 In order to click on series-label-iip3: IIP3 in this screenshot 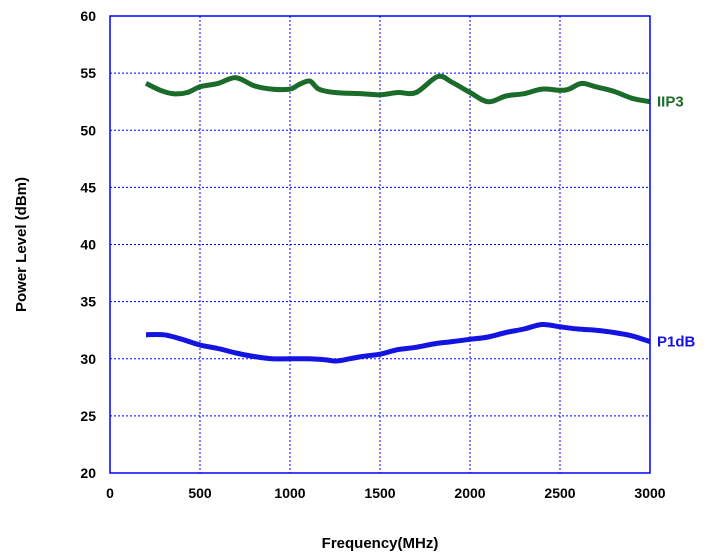, I will do `click(670, 102)`.